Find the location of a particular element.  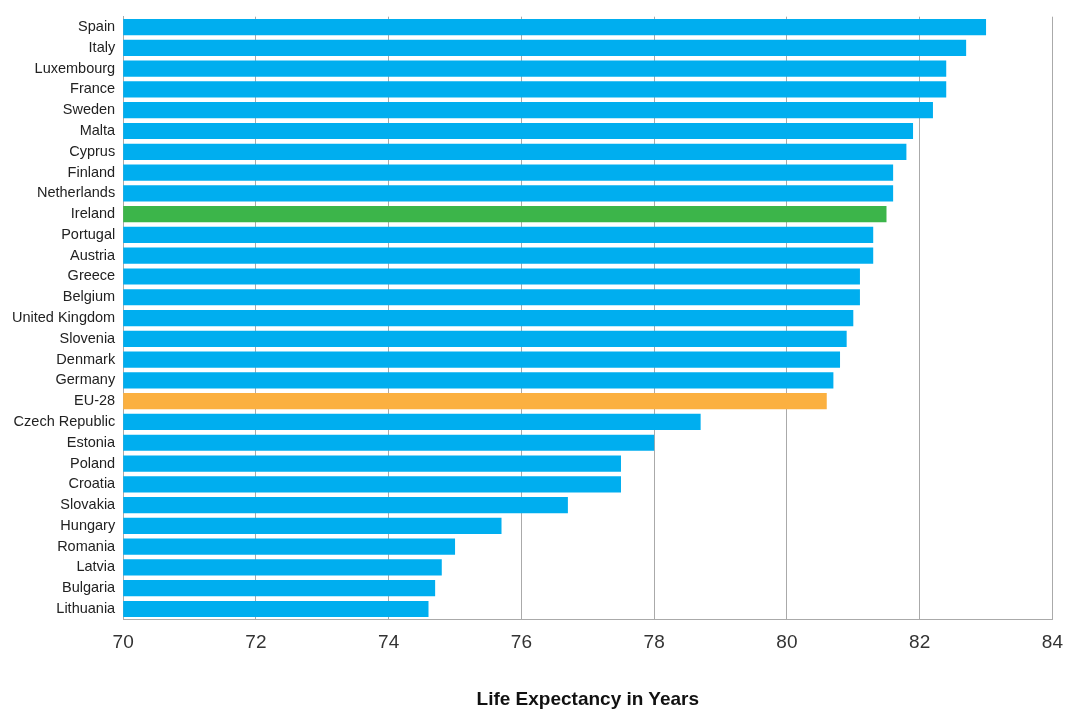

x-tick-label: 72 is located at coordinates (256, 642).